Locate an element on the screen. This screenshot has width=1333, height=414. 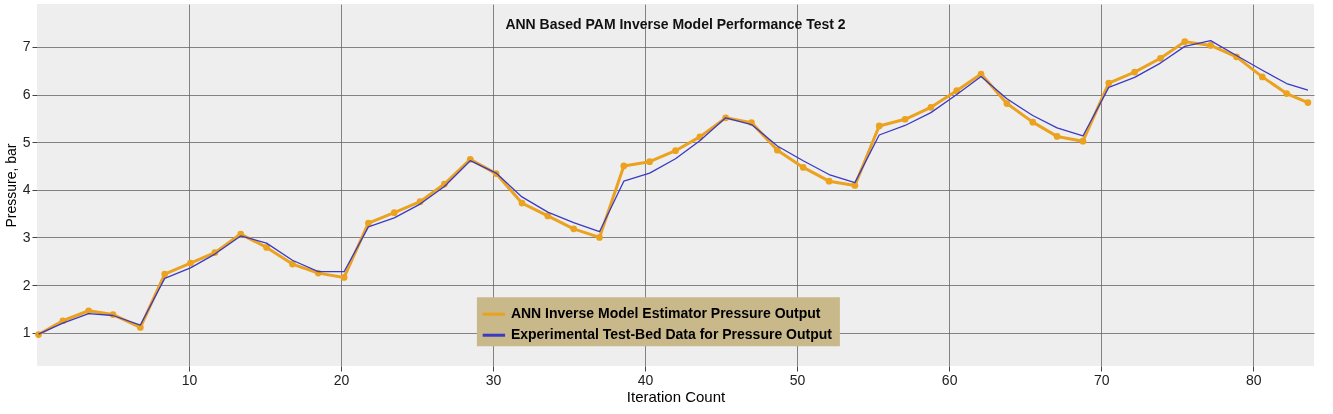
y-tick-label: 7 is located at coordinates (26, 46).